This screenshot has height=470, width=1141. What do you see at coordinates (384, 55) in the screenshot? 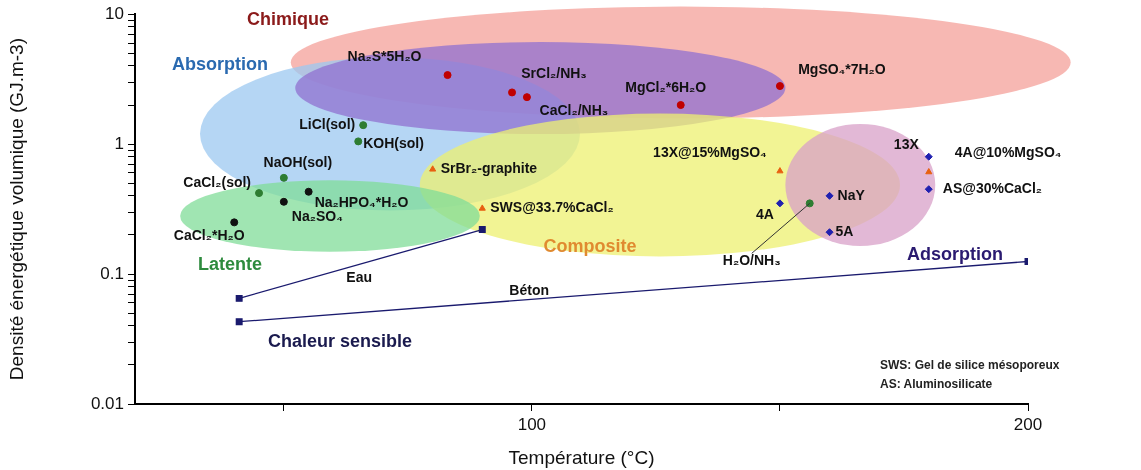
I see `series-label: Na₂S*5H₂O` at bounding box center [384, 55].